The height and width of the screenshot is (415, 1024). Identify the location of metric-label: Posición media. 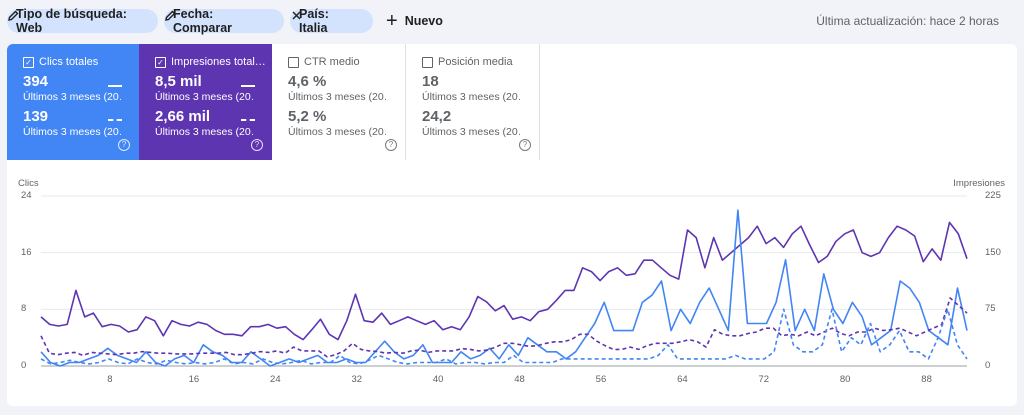
(475, 62).